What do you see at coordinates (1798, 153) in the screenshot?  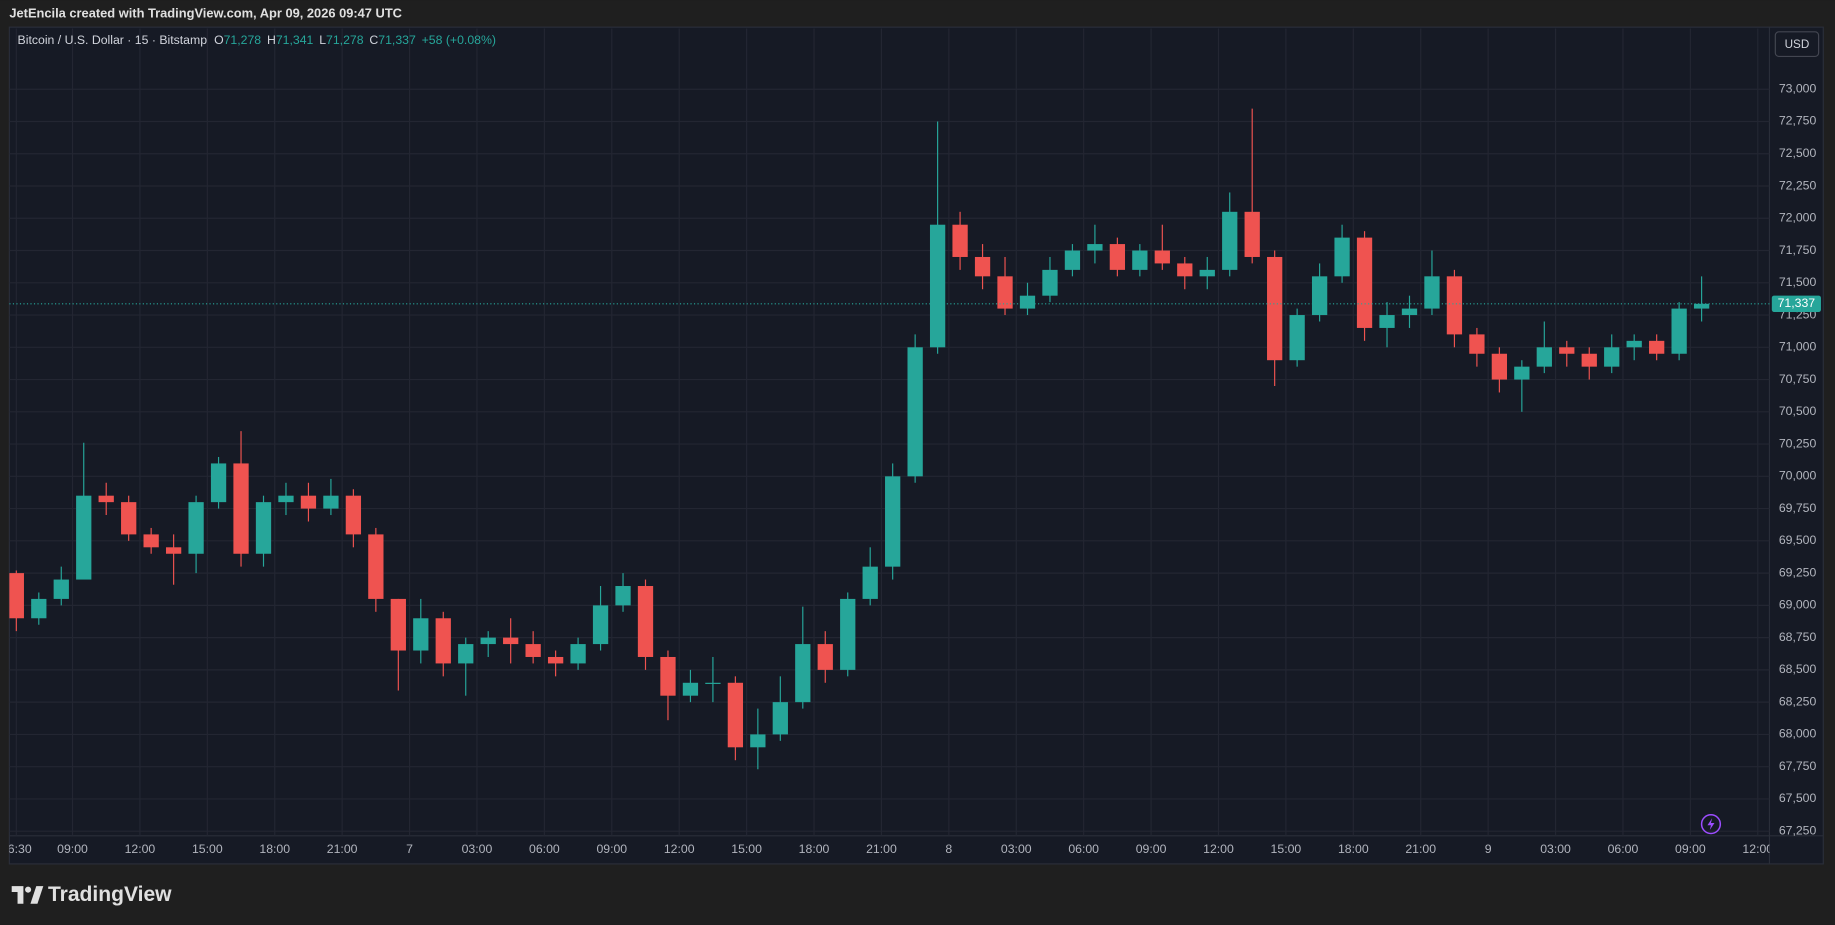 I see `y-tick-label: 72,500` at bounding box center [1798, 153].